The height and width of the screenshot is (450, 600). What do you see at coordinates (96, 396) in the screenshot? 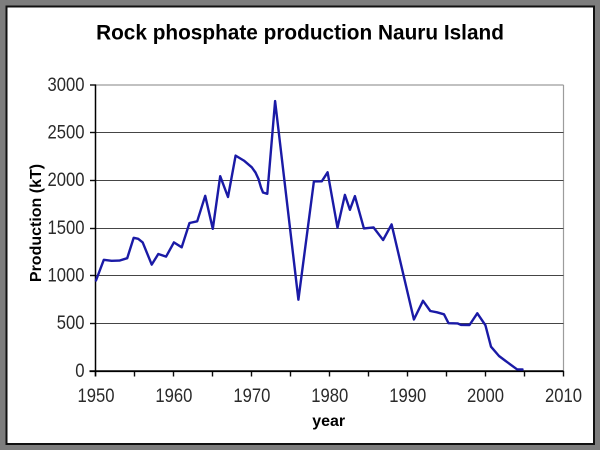
I see `svg-text: 1950` at bounding box center [96, 396].